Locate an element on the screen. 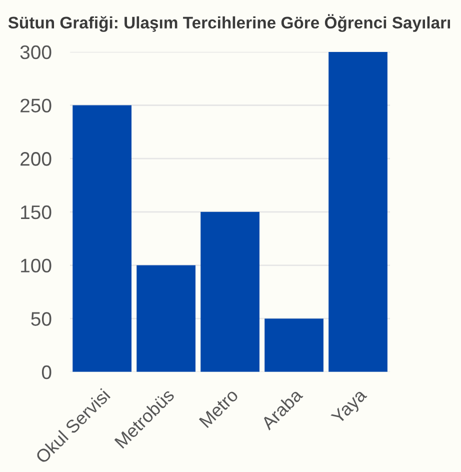 This screenshot has height=472, width=461. y-tick-label: 50 is located at coordinates (41, 319).